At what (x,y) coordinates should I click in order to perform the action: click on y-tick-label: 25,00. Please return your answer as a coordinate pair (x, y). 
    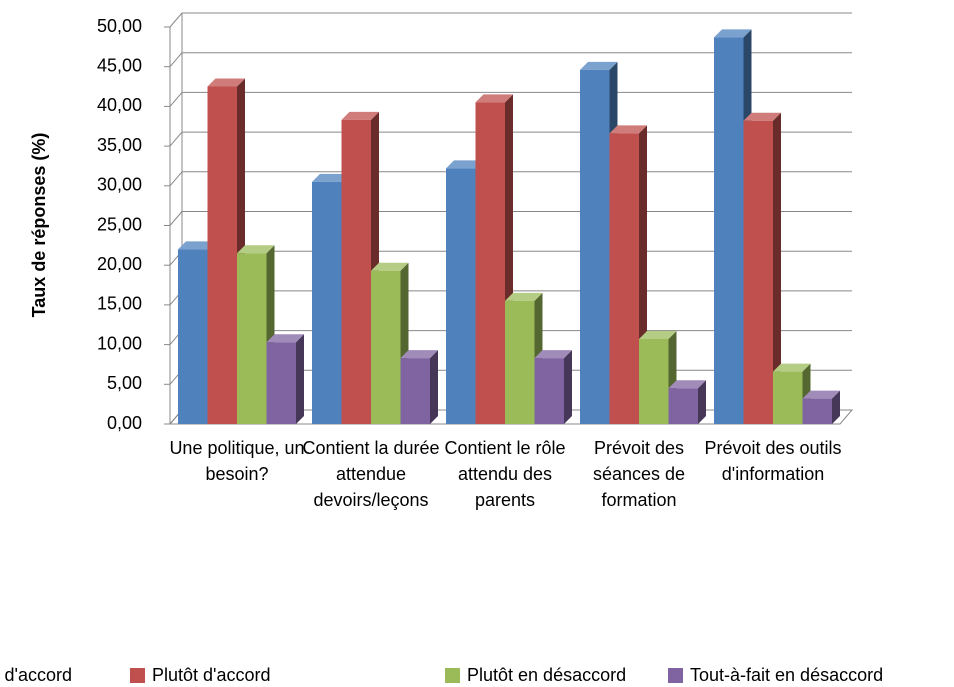
    Looking at the image, I should click on (119, 224).